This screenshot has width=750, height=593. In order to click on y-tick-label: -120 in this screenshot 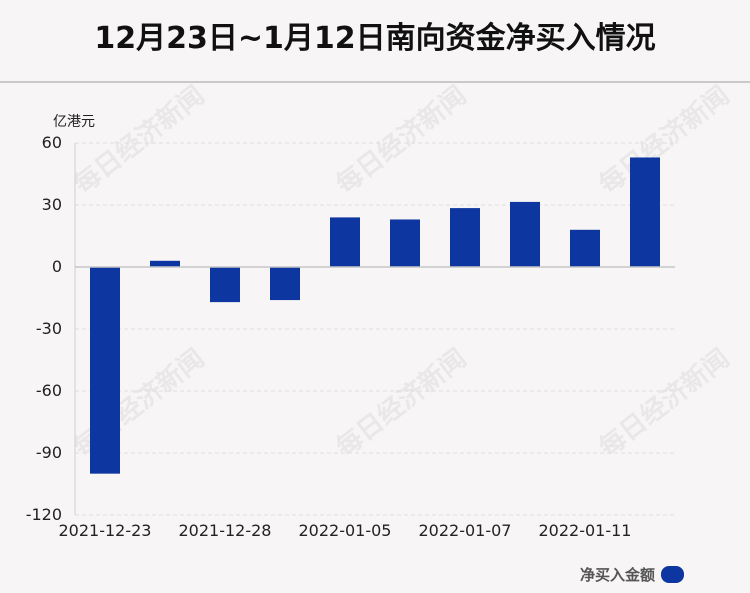, I will do `click(44, 514)`.